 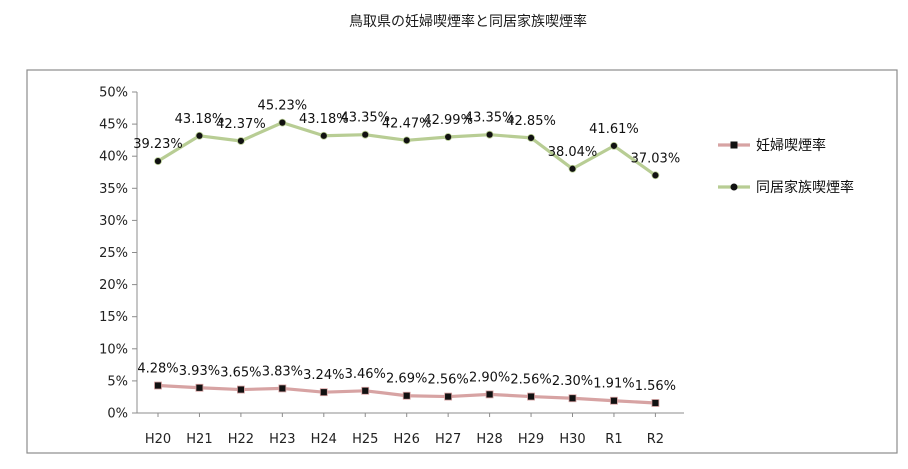 What do you see at coordinates (614, 129) in the screenshot?
I see `data-label: 41.61%` at bounding box center [614, 129].